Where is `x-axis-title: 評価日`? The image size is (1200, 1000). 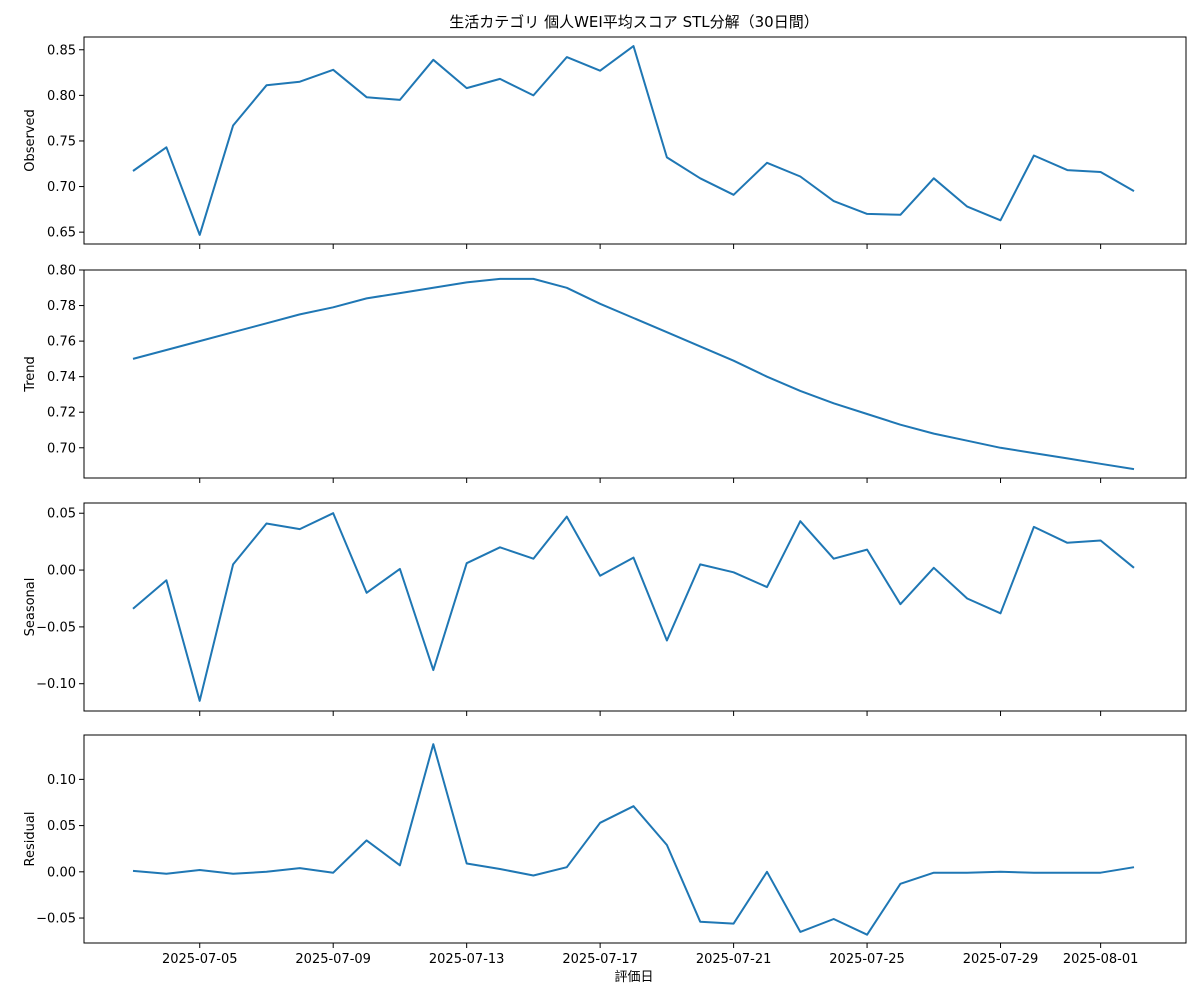
x-axis-title: 評価日 is located at coordinates (633, 977).